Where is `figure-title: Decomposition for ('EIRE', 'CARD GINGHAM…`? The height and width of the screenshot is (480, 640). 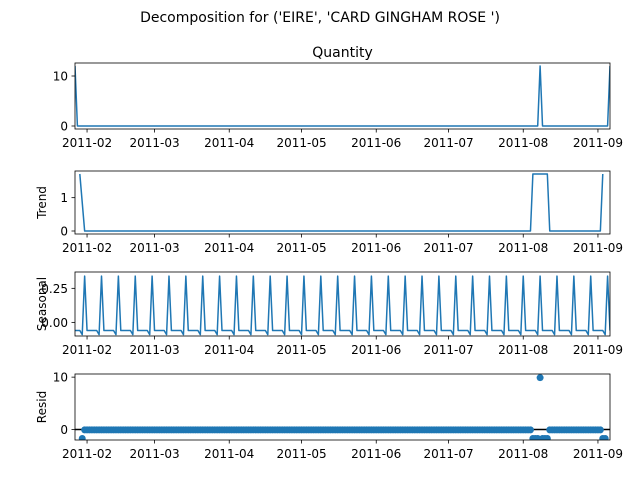 figure-title: Decomposition for ('EIRE', 'CARD GINGHAM… is located at coordinates (320, 18).